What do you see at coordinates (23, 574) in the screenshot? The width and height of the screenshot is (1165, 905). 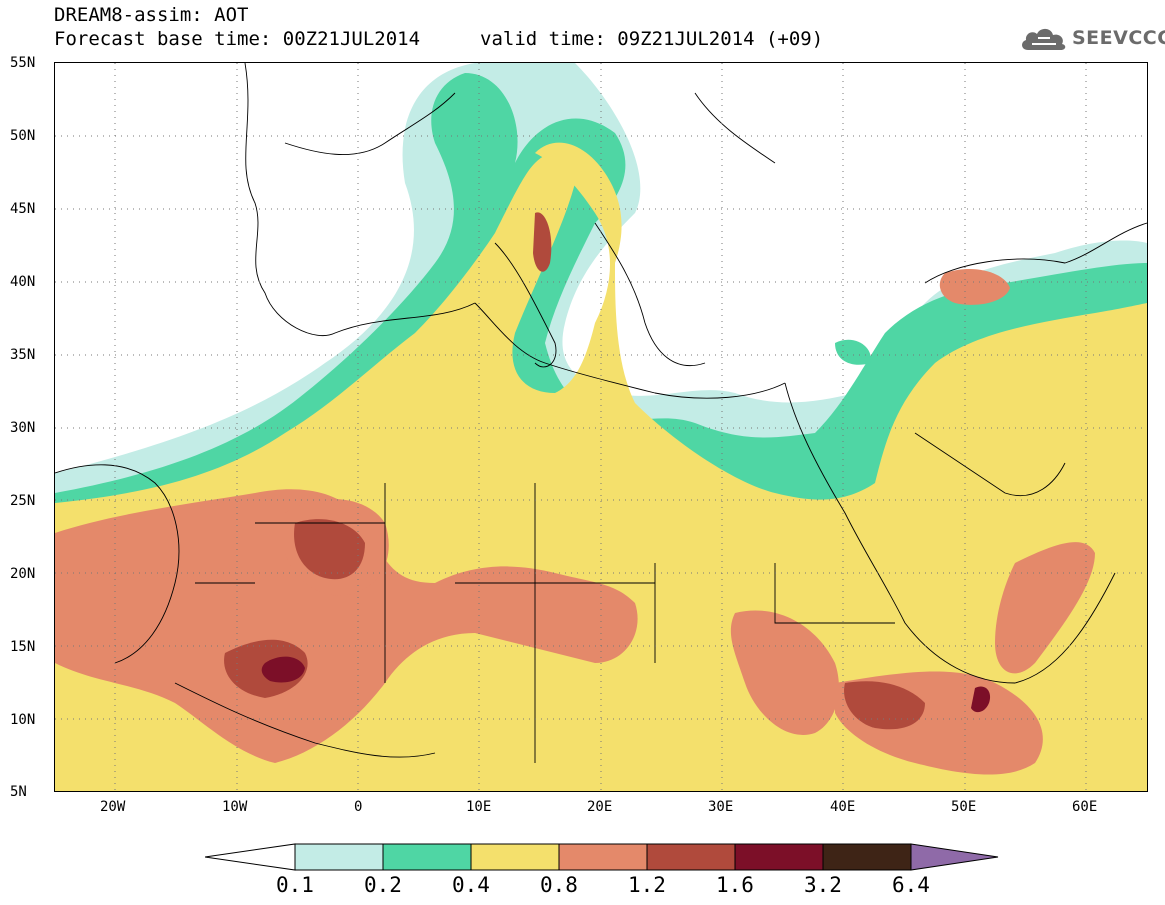 I see `lat-label-20n: 20N` at bounding box center [23, 574].